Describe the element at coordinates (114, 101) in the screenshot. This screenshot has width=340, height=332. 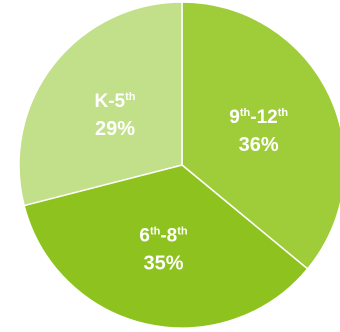
I see `slice-category-label: K-5th` at that location.